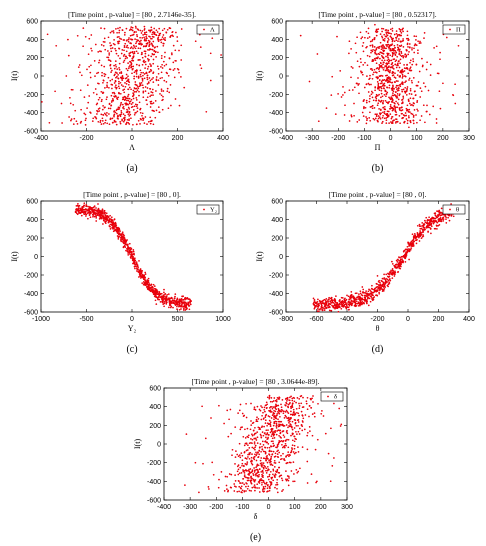 The width and height of the screenshot is (486, 546). Describe the element at coordinates (269, 507) in the screenshot. I see `x-tick-label: 0` at that location.